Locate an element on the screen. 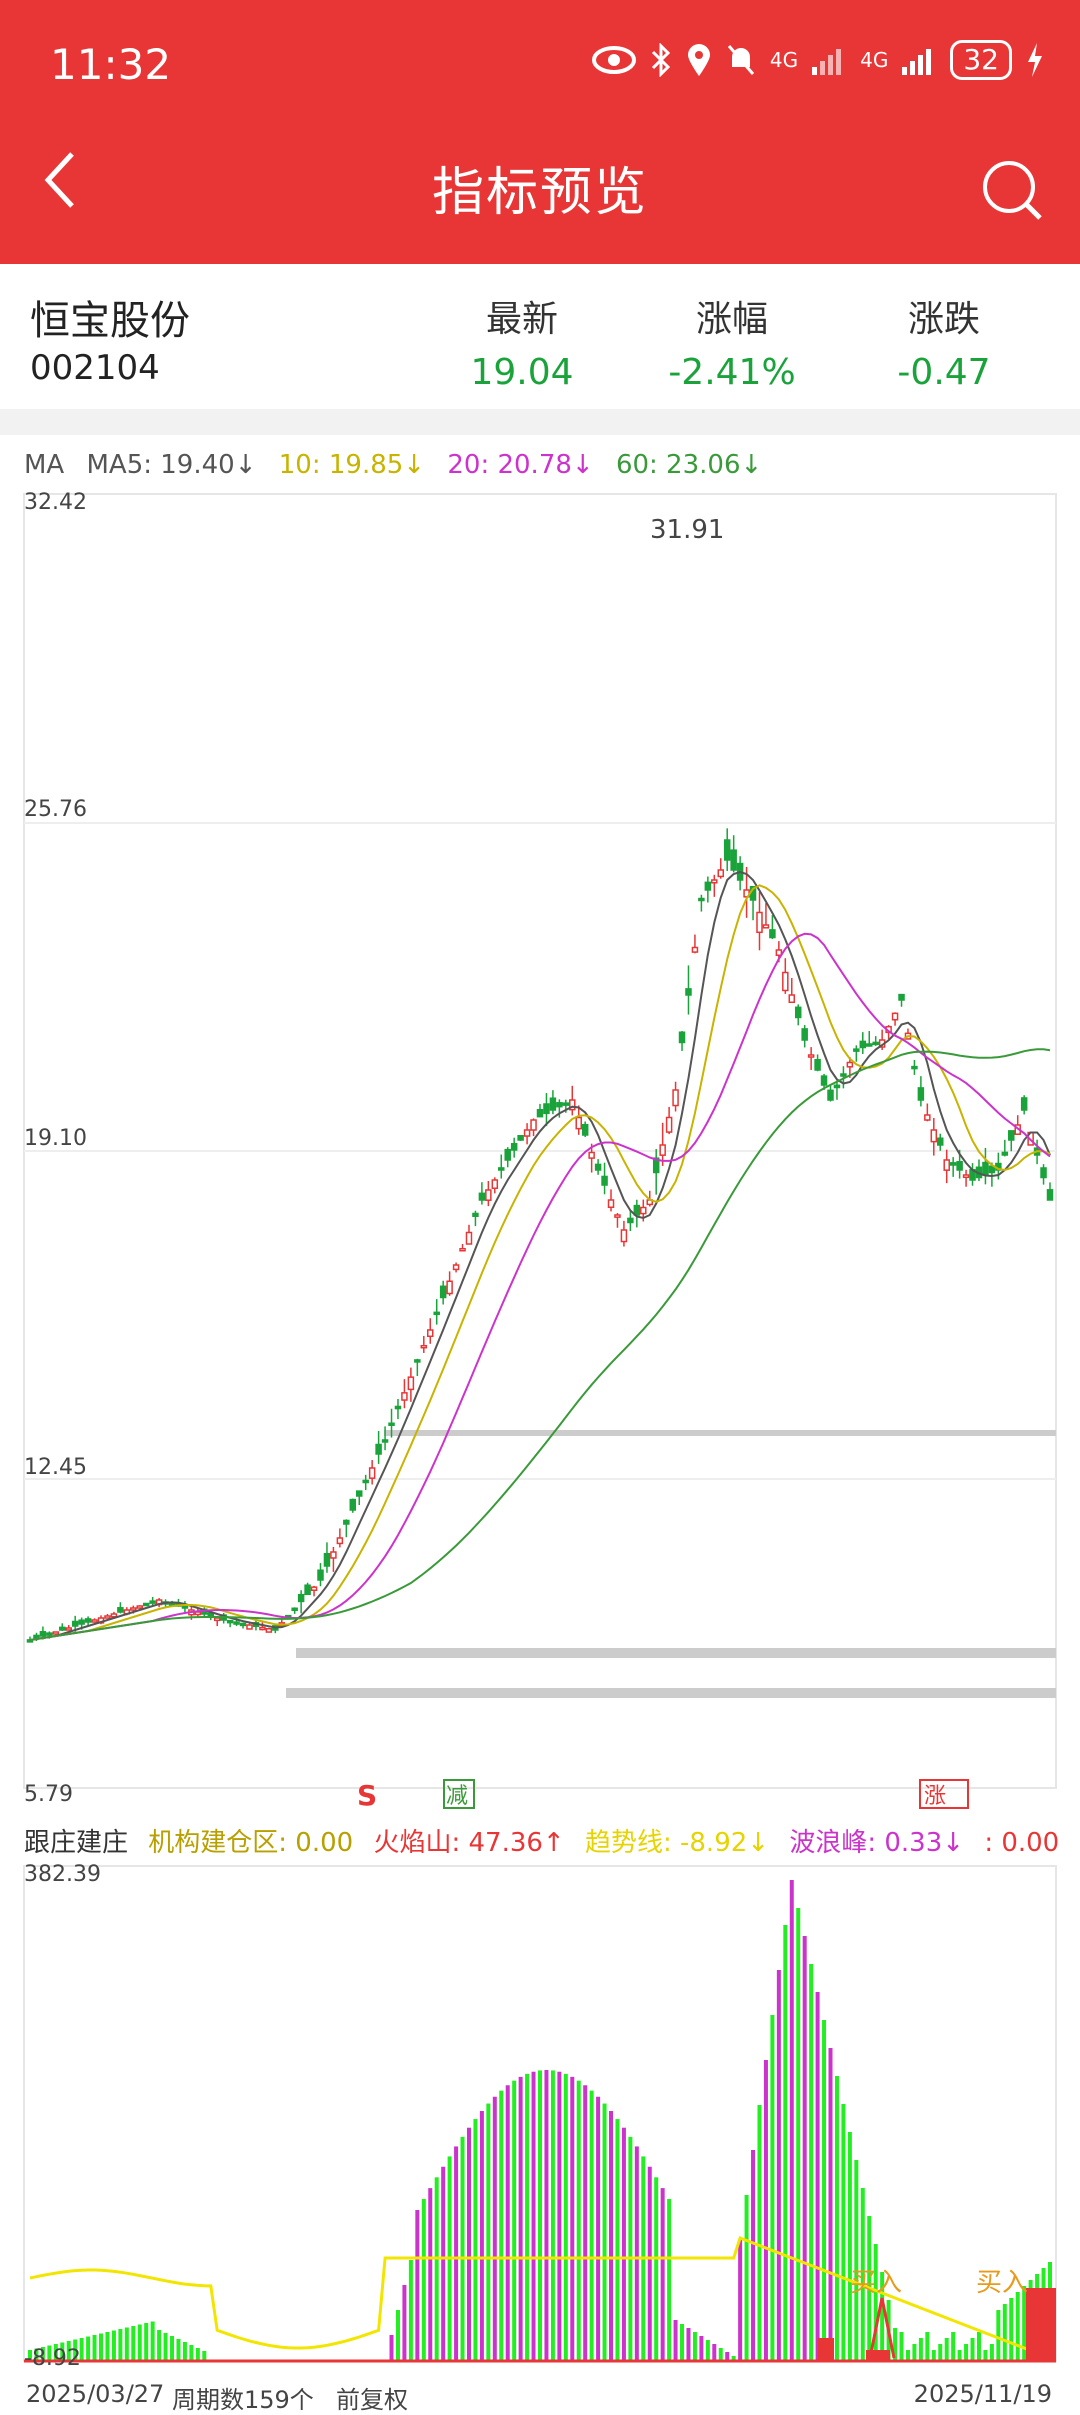 The height and width of the screenshot is (2415, 1080). indicator-title: 跟庄建庄 is located at coordinates (76, 1843).